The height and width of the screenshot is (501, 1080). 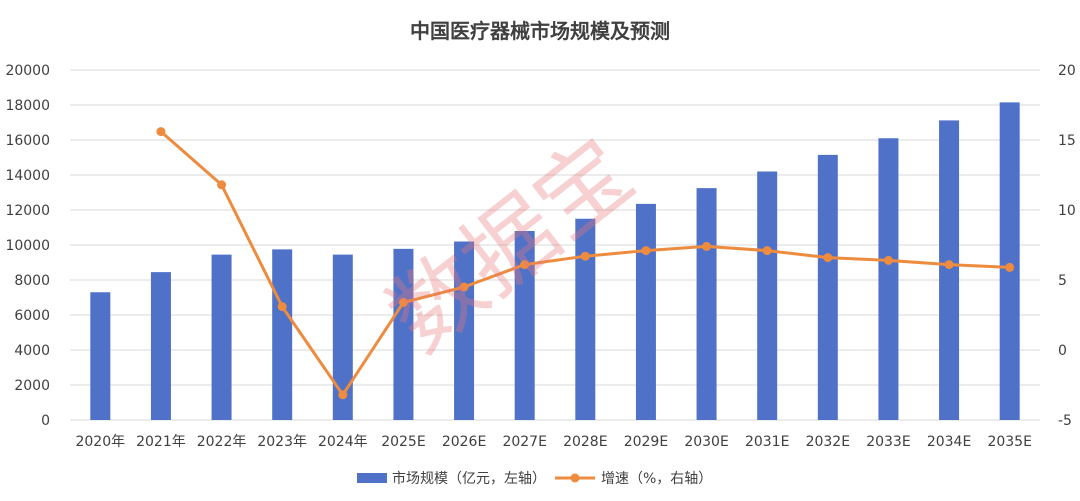 What do you see at coordinates (27, 141) in the screenshot?
I see `left-tick-label: 16000` at bounding box center [27, 141].